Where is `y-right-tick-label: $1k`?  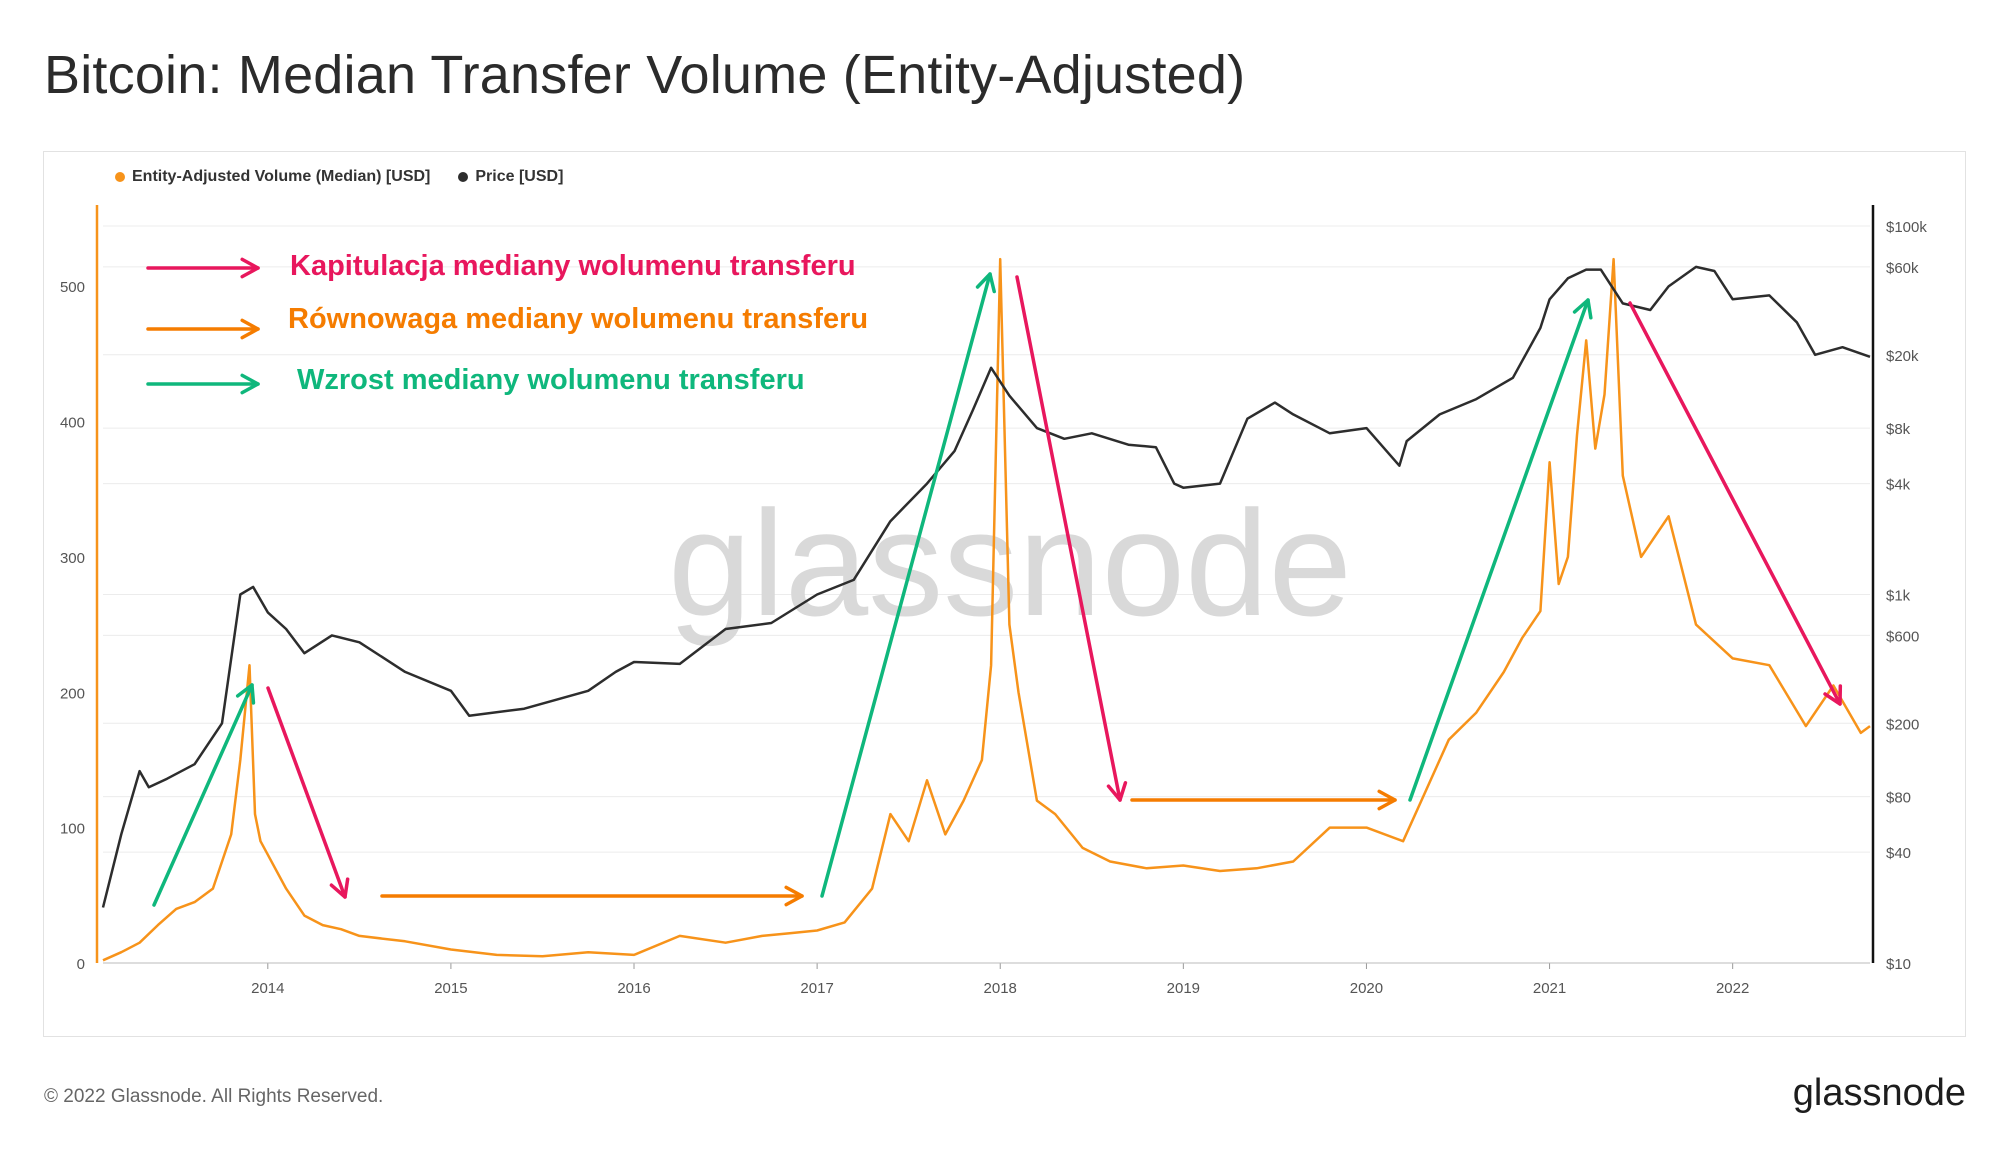
y-right-tick-label: $1k is located at coordinates (1898, 595).